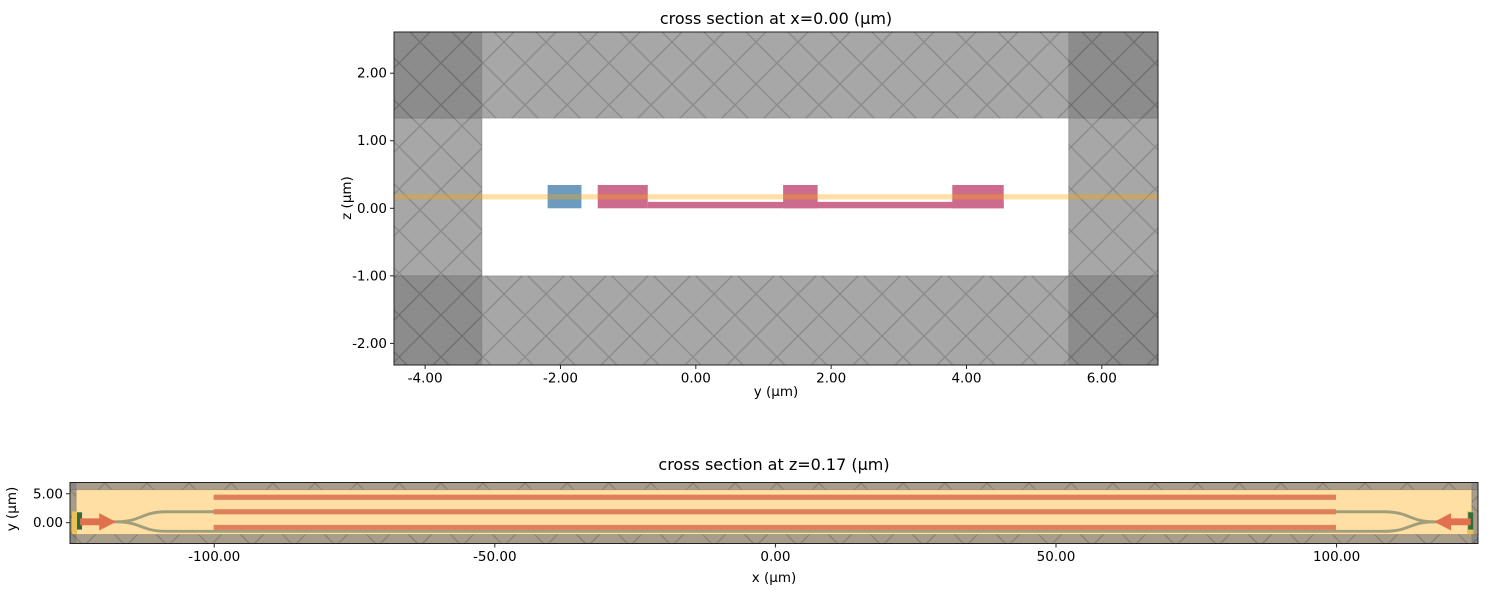  What do you see at coordinates (1102, 379) in the screenshot?
I see `x-tick-label: 6.00` at bounding box center [1102, 379].